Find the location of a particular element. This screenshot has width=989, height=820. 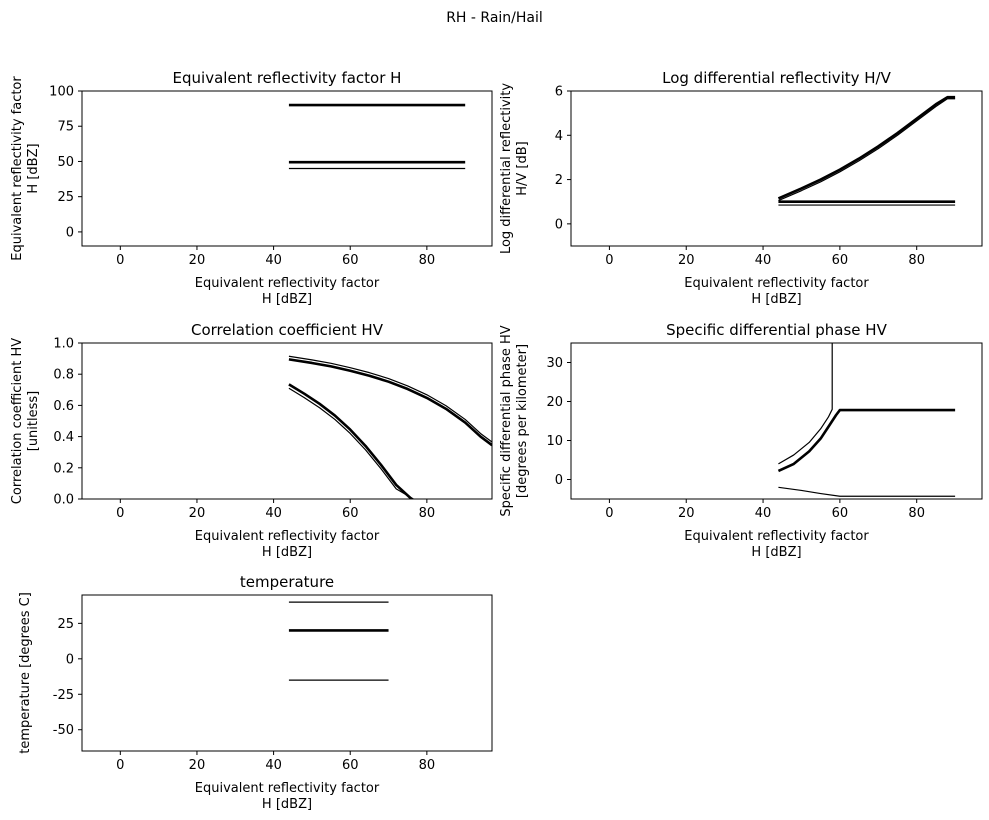

y-axis-label: H/V [dB] is located at coordinates (522, 168).